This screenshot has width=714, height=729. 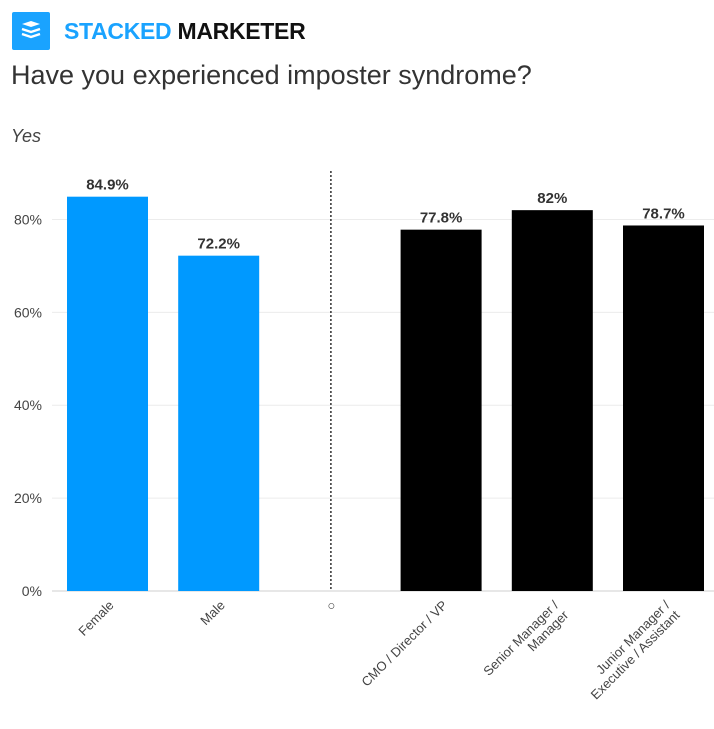 I want to click on brand-name-first: STACKED, so click(x=118, y=30).